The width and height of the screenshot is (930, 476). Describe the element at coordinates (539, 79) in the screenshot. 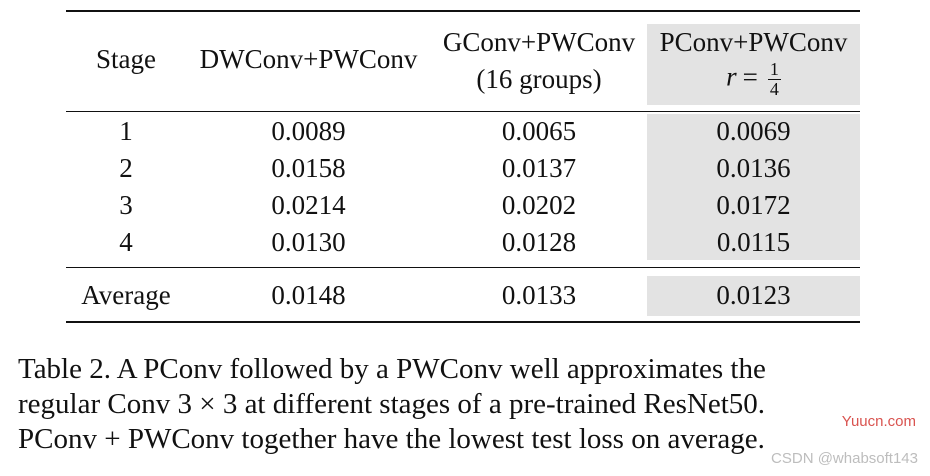

I see `header-gconv-groups: (16 groups)` at that location.